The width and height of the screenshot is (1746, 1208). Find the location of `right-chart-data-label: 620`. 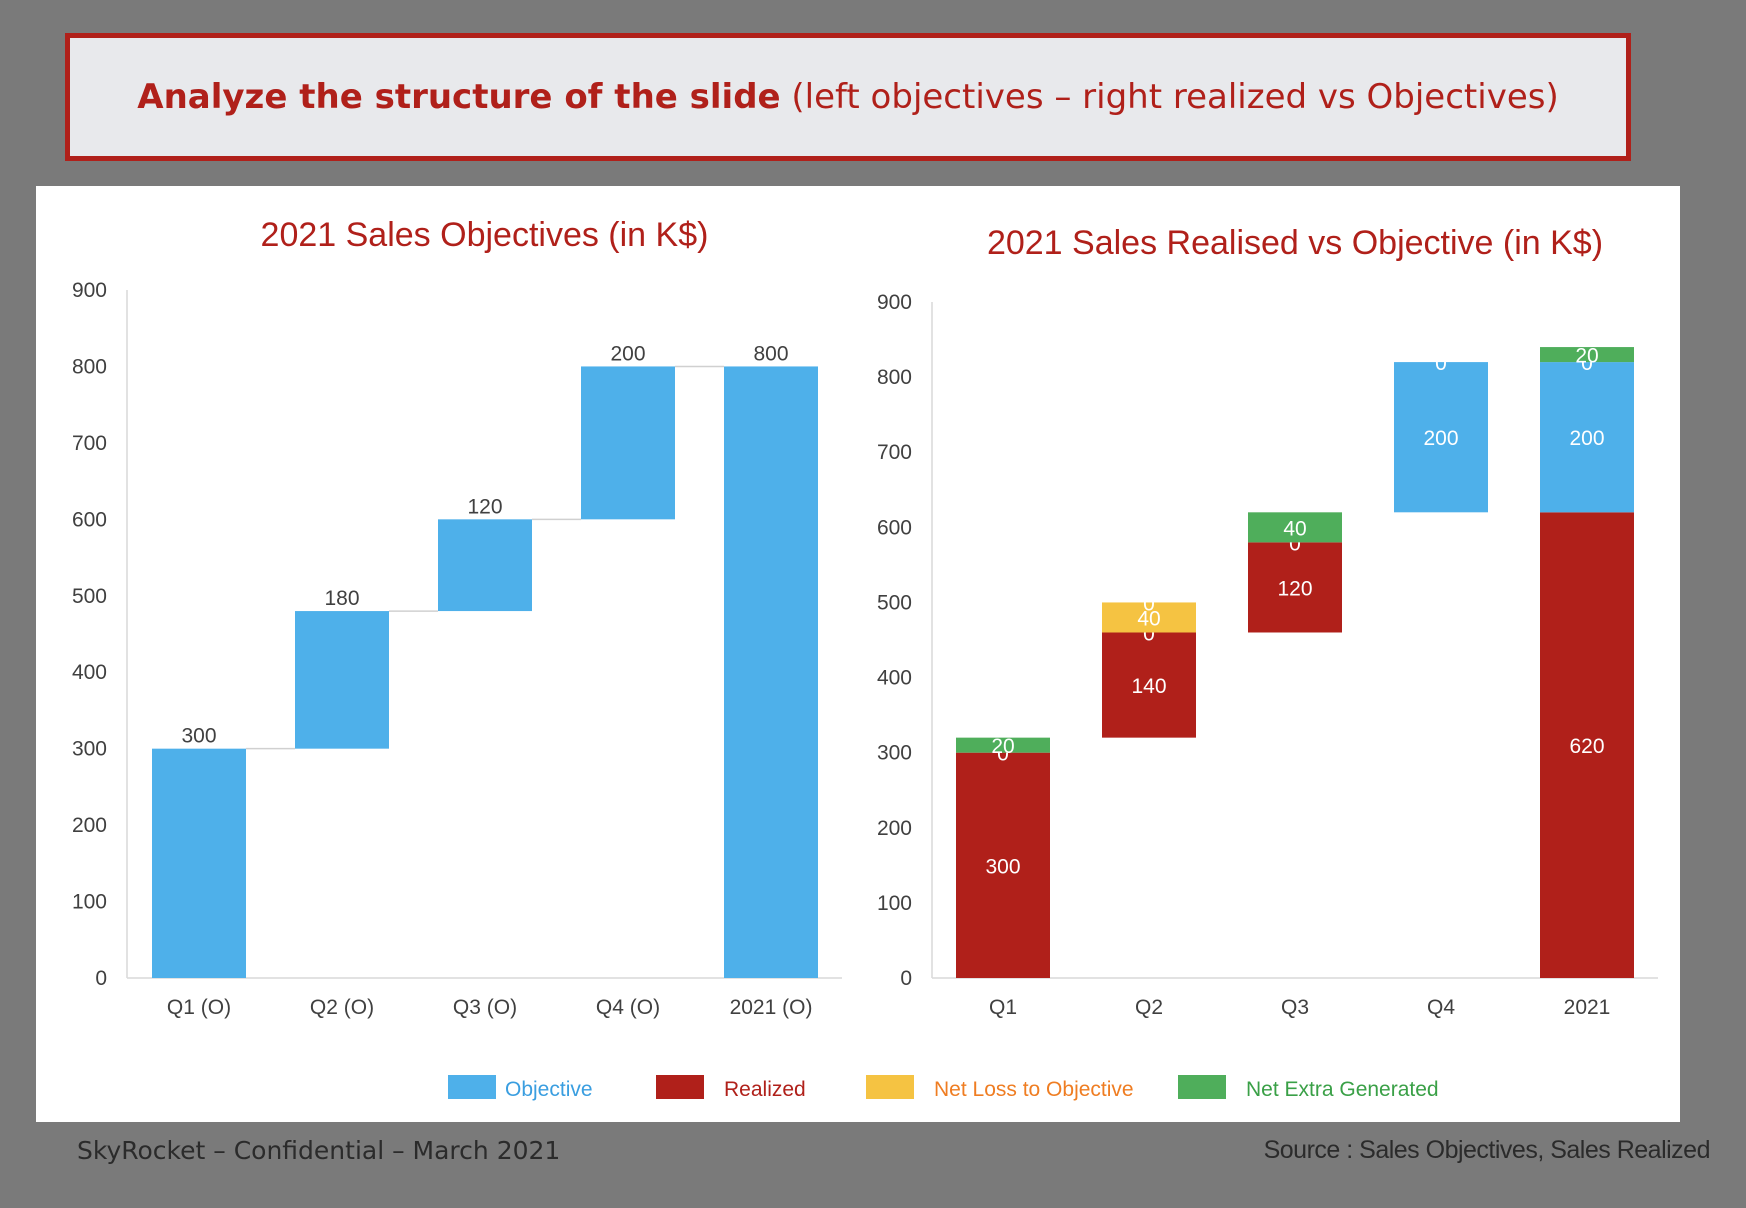

right-chart-data-label: 620 is located at coordinates (1586, 746).